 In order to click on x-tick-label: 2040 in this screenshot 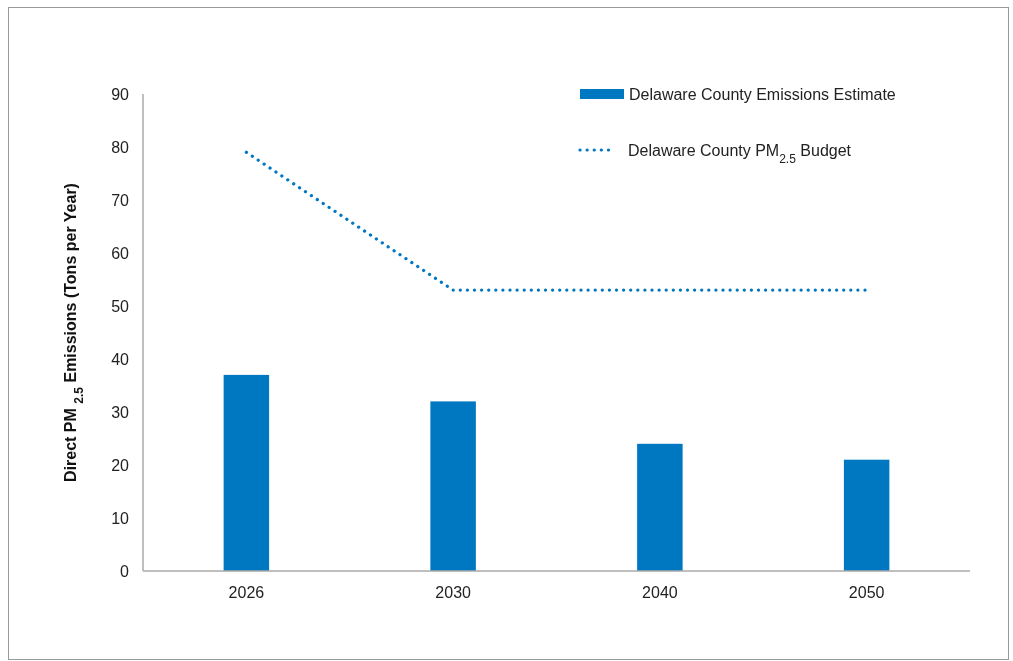, I will do `click(660, 592)`.